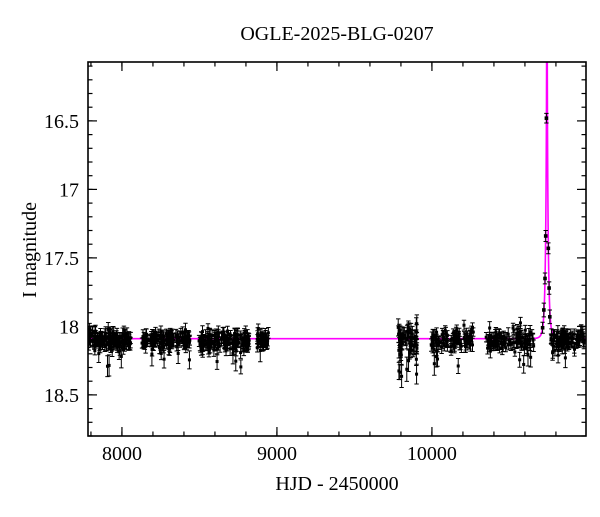 This screenshot has height=517, width=600. Describe the element at coordinates (337, 351) in the screenshot. I see `data-points` at that location.